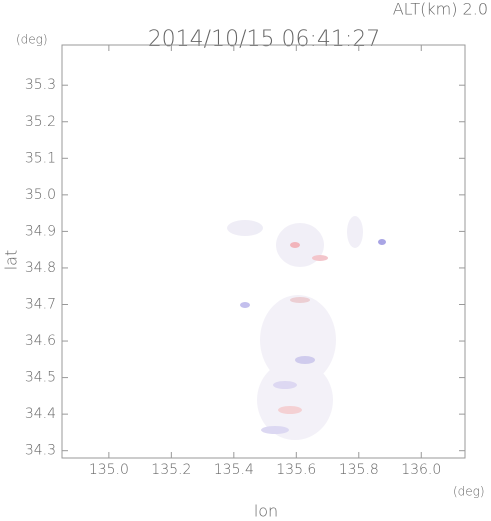  Describe the element at coordinates (40, 451) in the screenshot. I see `y-tick-label: 34.3` at that location.